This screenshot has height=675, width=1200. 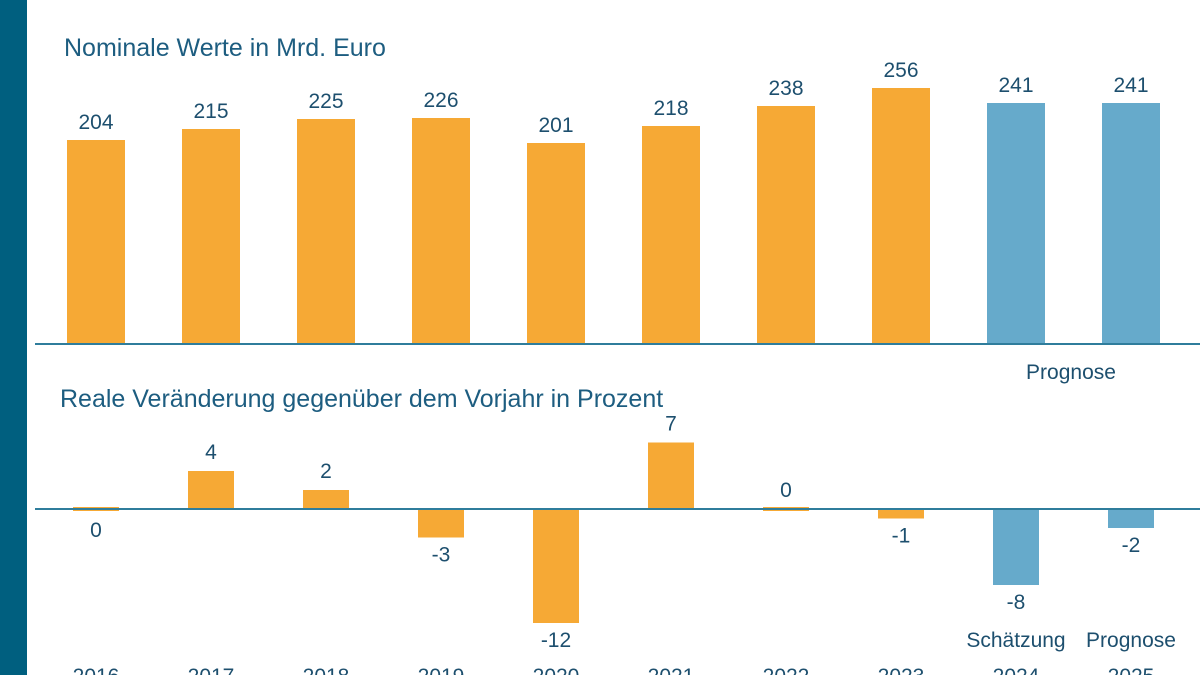 What do you see at coordinates (1131, 640) in the screenshot?
I see `bottom-bar-note-2025: Prognose` at bounding box center [1131, 640].